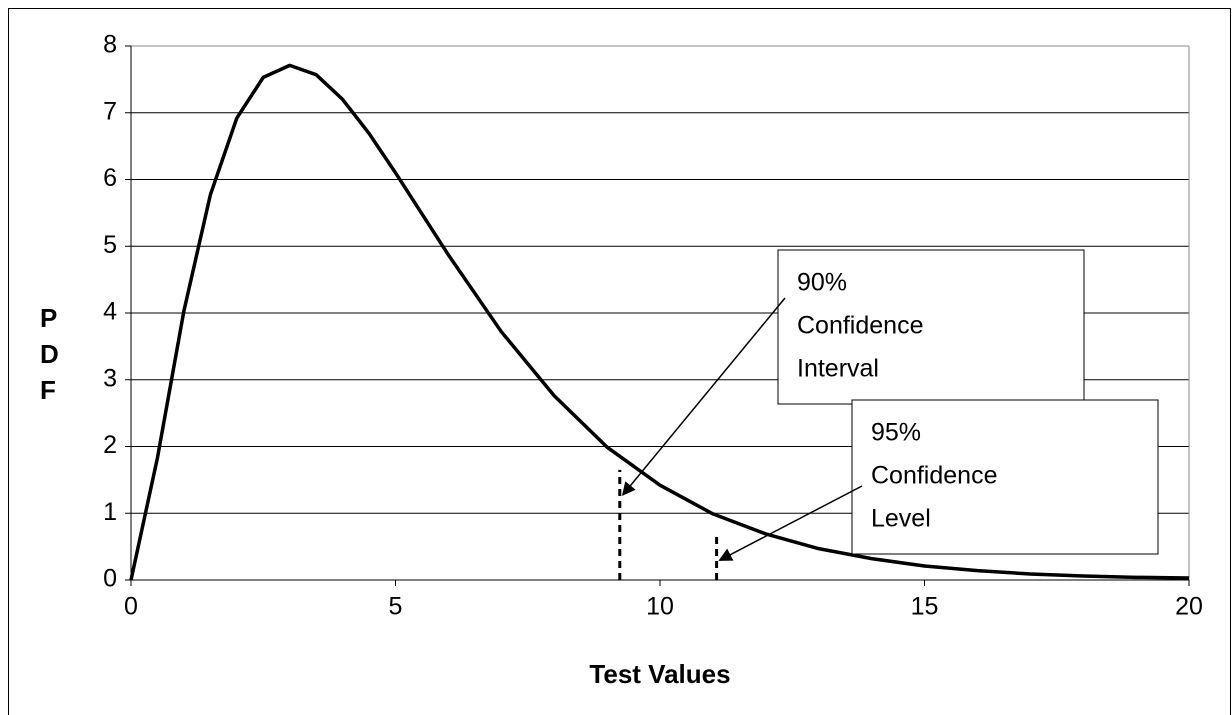 This screenshot has height=715, width=1232. I want to click on y-tick-label: 5, so click(110, 245).